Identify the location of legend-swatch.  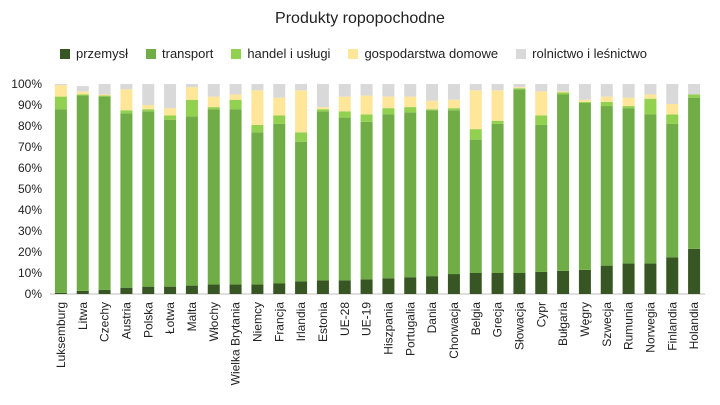
(353, 53).